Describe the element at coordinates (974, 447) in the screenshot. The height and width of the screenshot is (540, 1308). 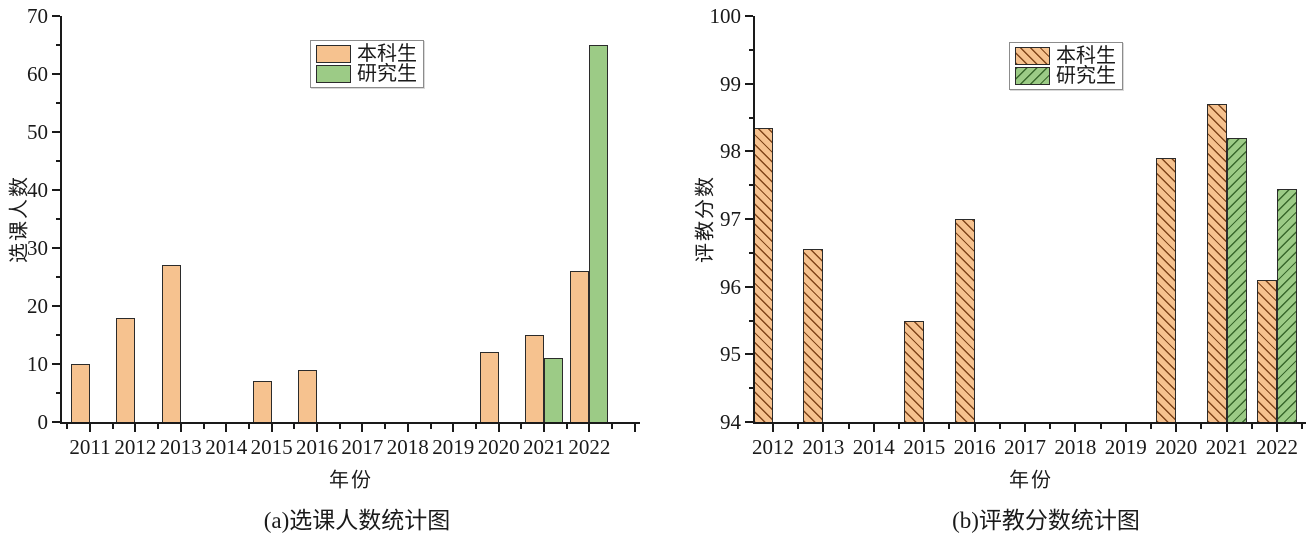
I see `x-tick-label: 2016` at that location.